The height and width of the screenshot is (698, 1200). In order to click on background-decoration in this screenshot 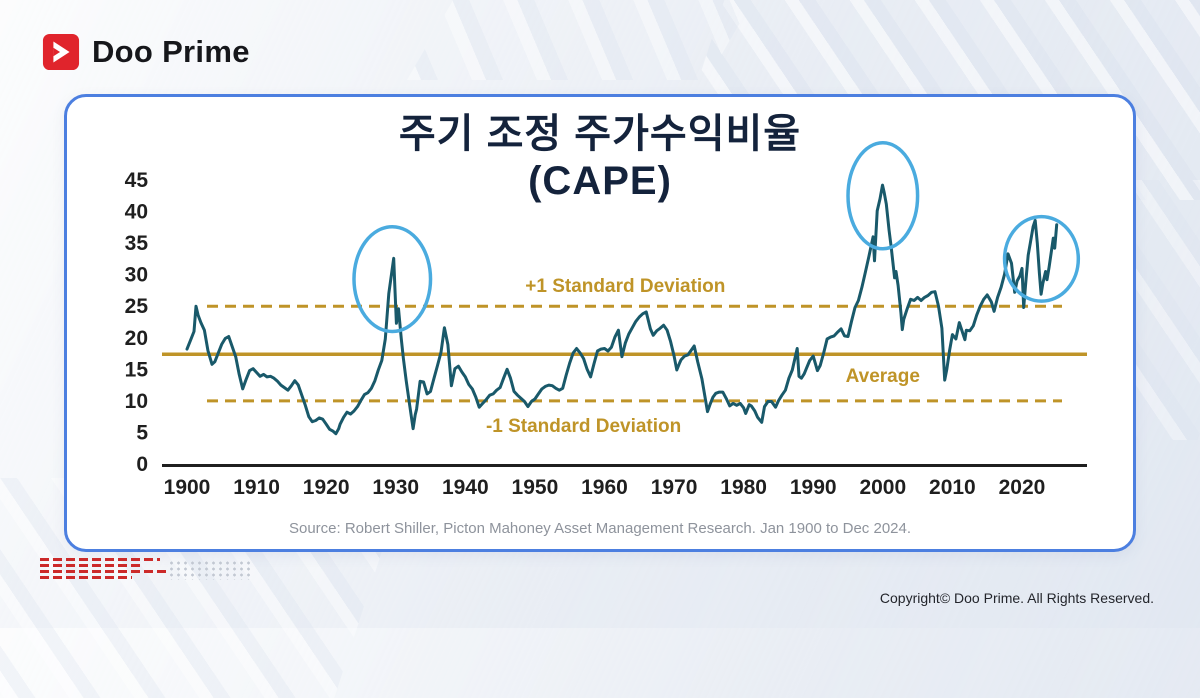, I will do `click(580, 40)`.